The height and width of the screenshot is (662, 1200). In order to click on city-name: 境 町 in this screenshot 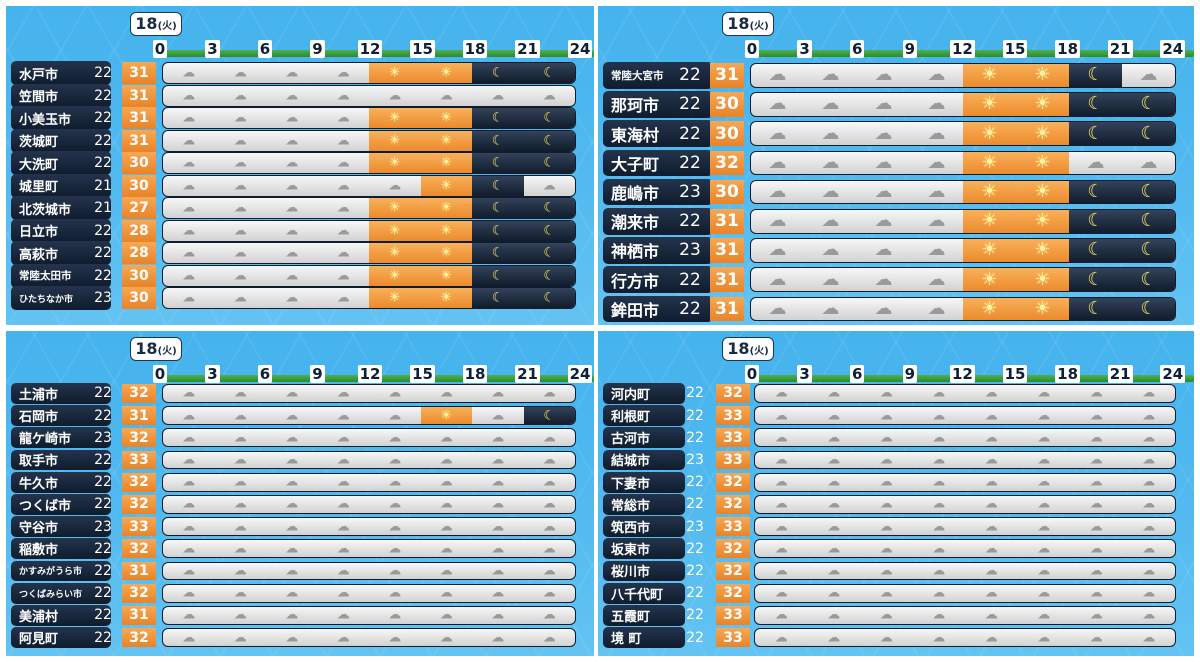, I will do `click(644, 637)`.